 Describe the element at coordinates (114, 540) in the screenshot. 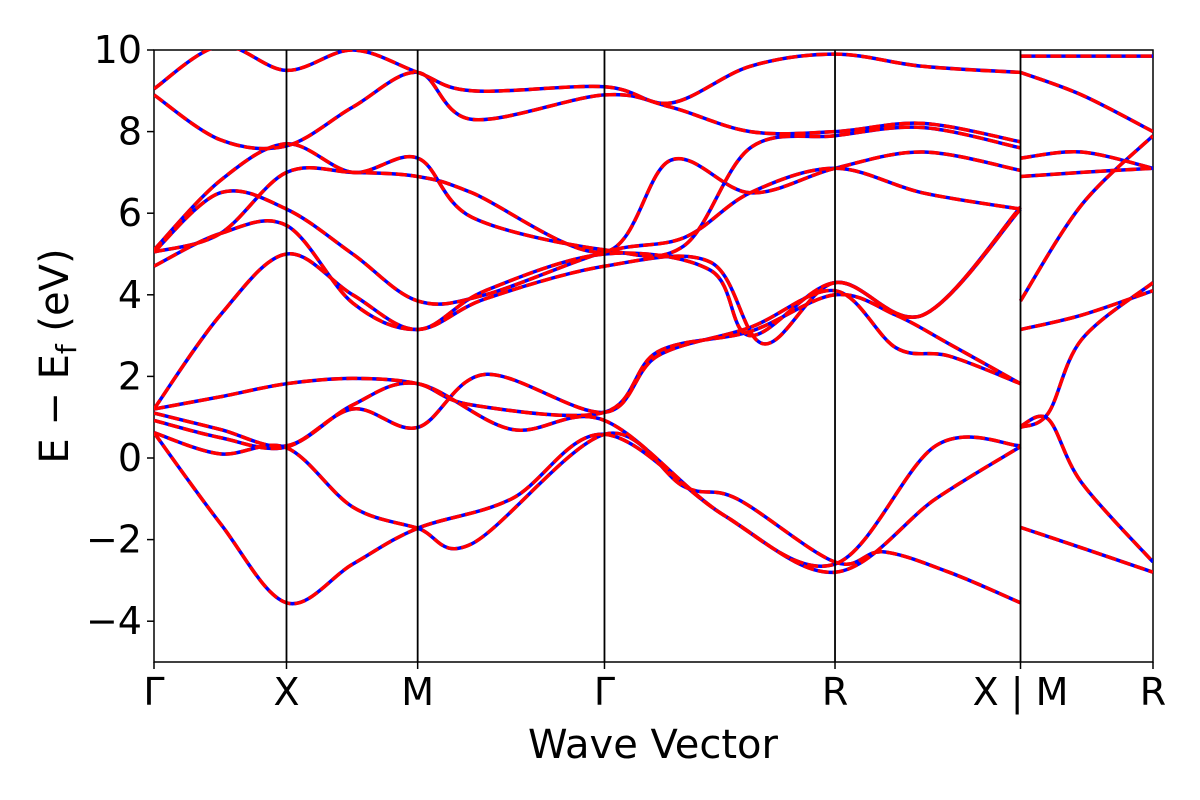

I see `y-tick-label: −2` at that location.